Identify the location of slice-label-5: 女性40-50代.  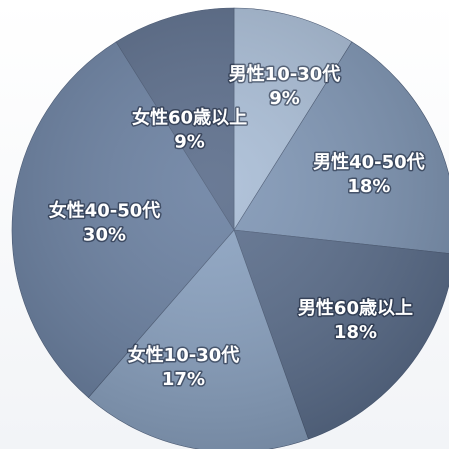
(105, 211).